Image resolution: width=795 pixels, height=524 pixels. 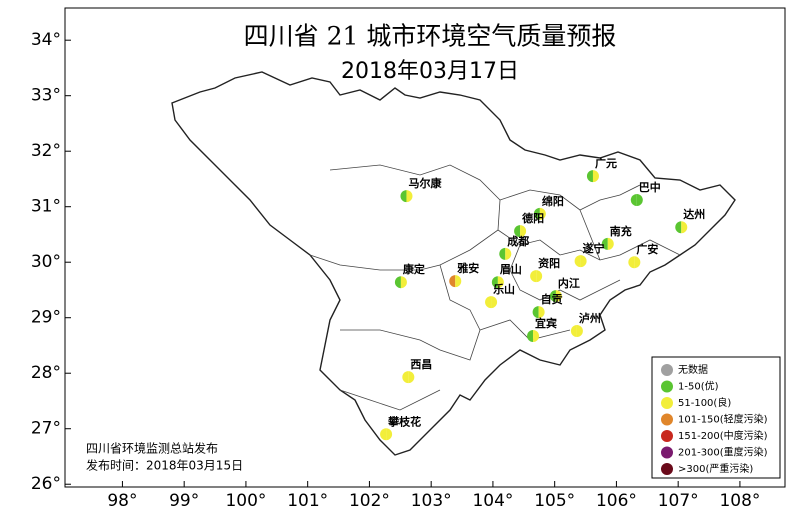 I want to click on x-tick-label: 103°, so click(x=431, y=501).